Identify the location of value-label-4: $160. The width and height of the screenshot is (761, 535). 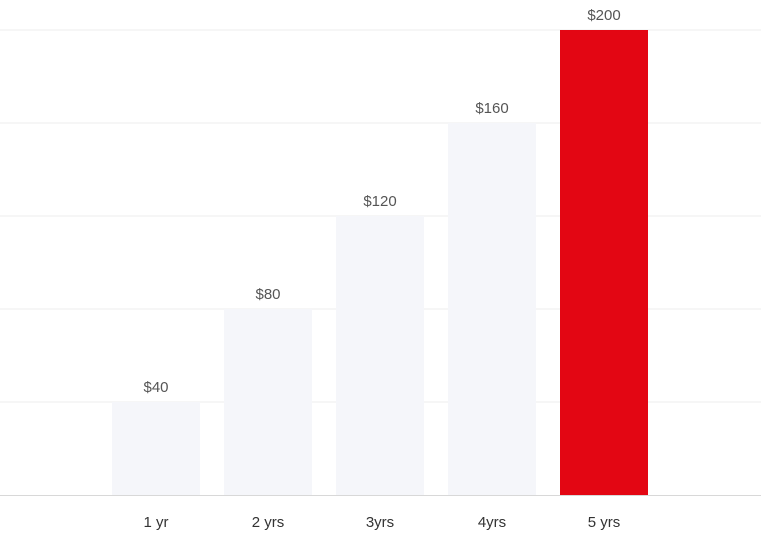
(491, 108).